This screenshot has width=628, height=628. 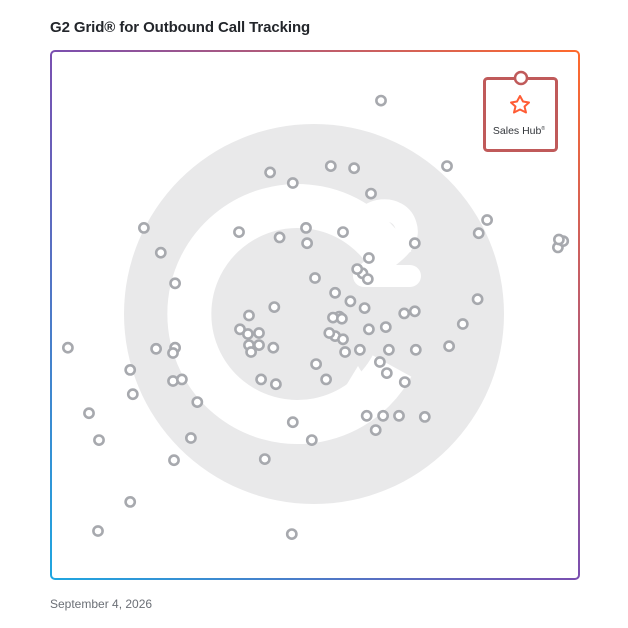 I want to click on sprocket-logo-icon, so click(x=520, y=104).